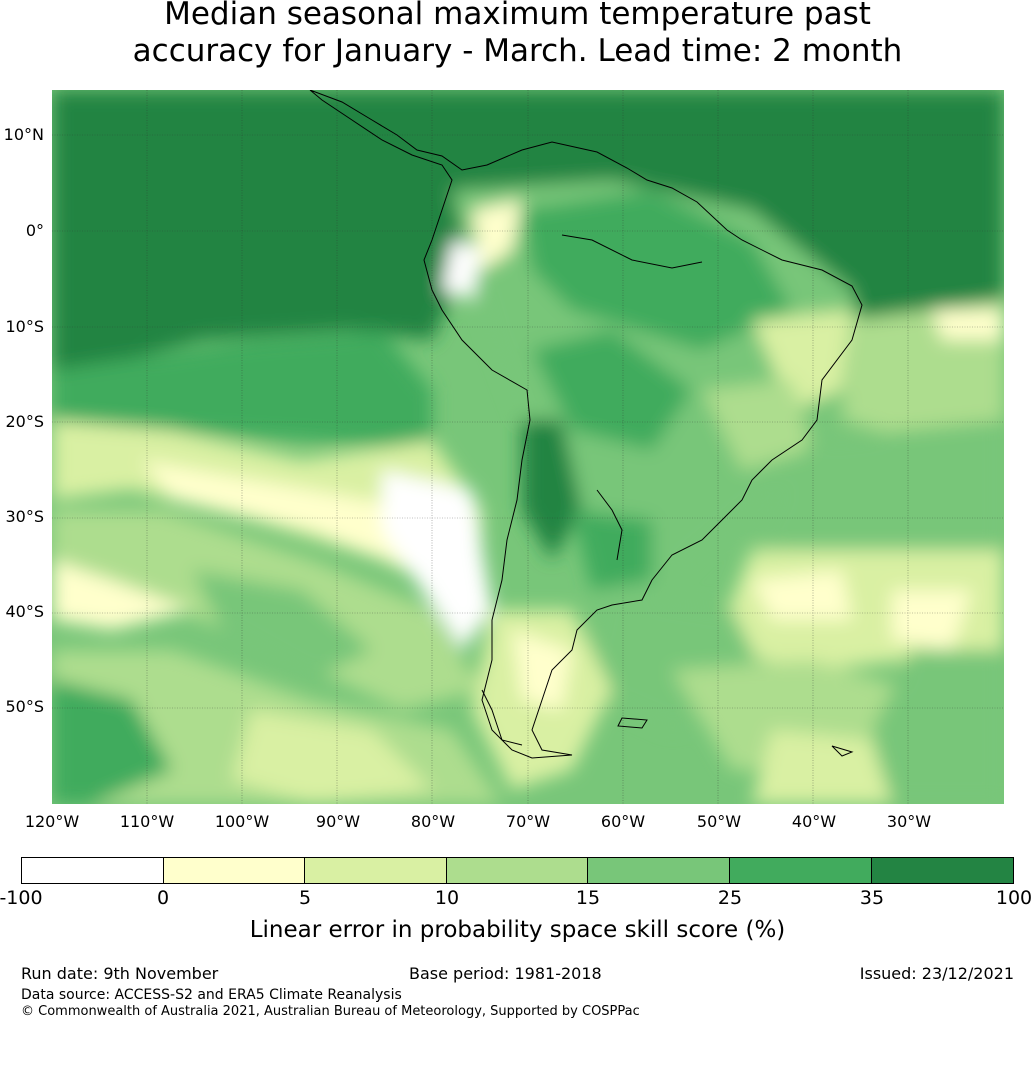  I want to click on colorbar-tick-label: -100, so click(21, 898).